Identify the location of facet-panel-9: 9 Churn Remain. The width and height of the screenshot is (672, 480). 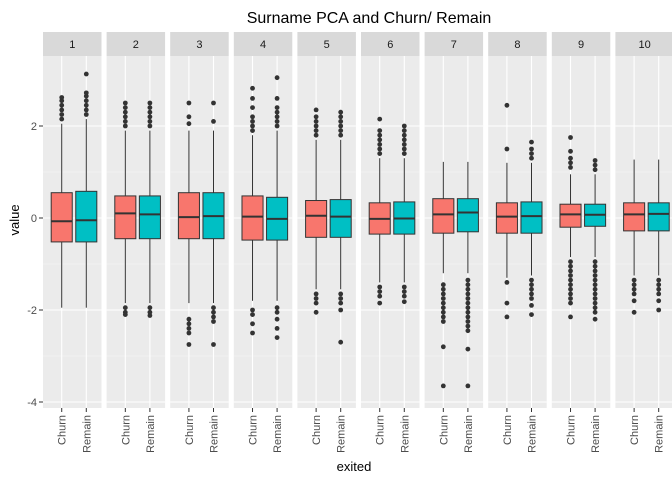
(581, 242).